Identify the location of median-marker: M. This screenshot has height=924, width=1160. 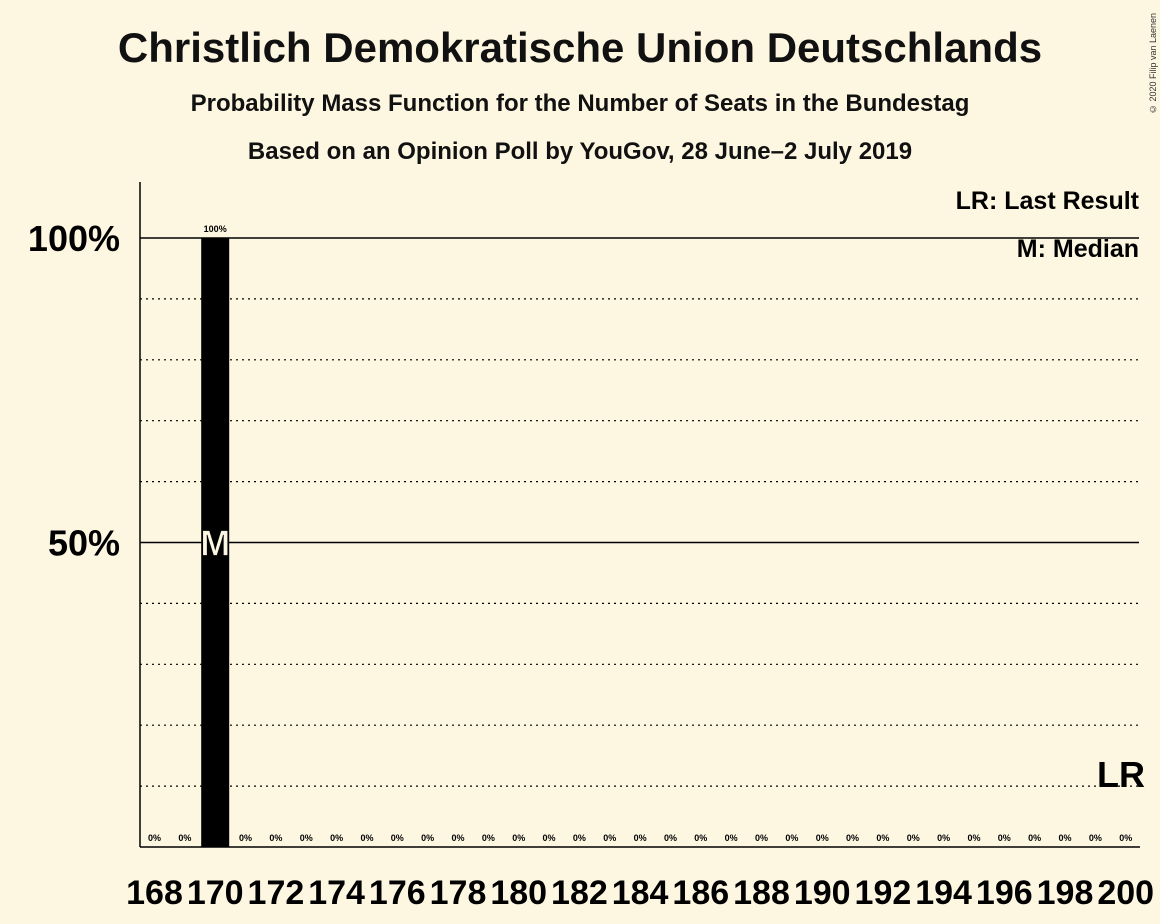
(215, 543).